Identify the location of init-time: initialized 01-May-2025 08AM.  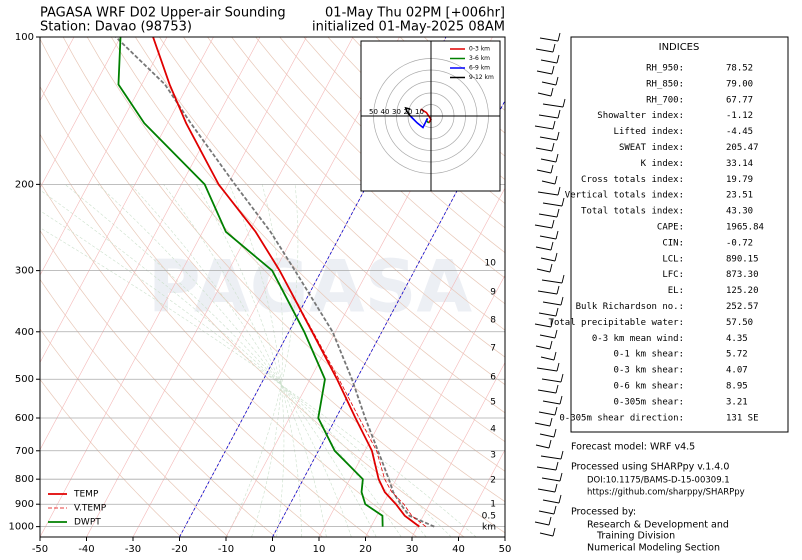
(408, 27).